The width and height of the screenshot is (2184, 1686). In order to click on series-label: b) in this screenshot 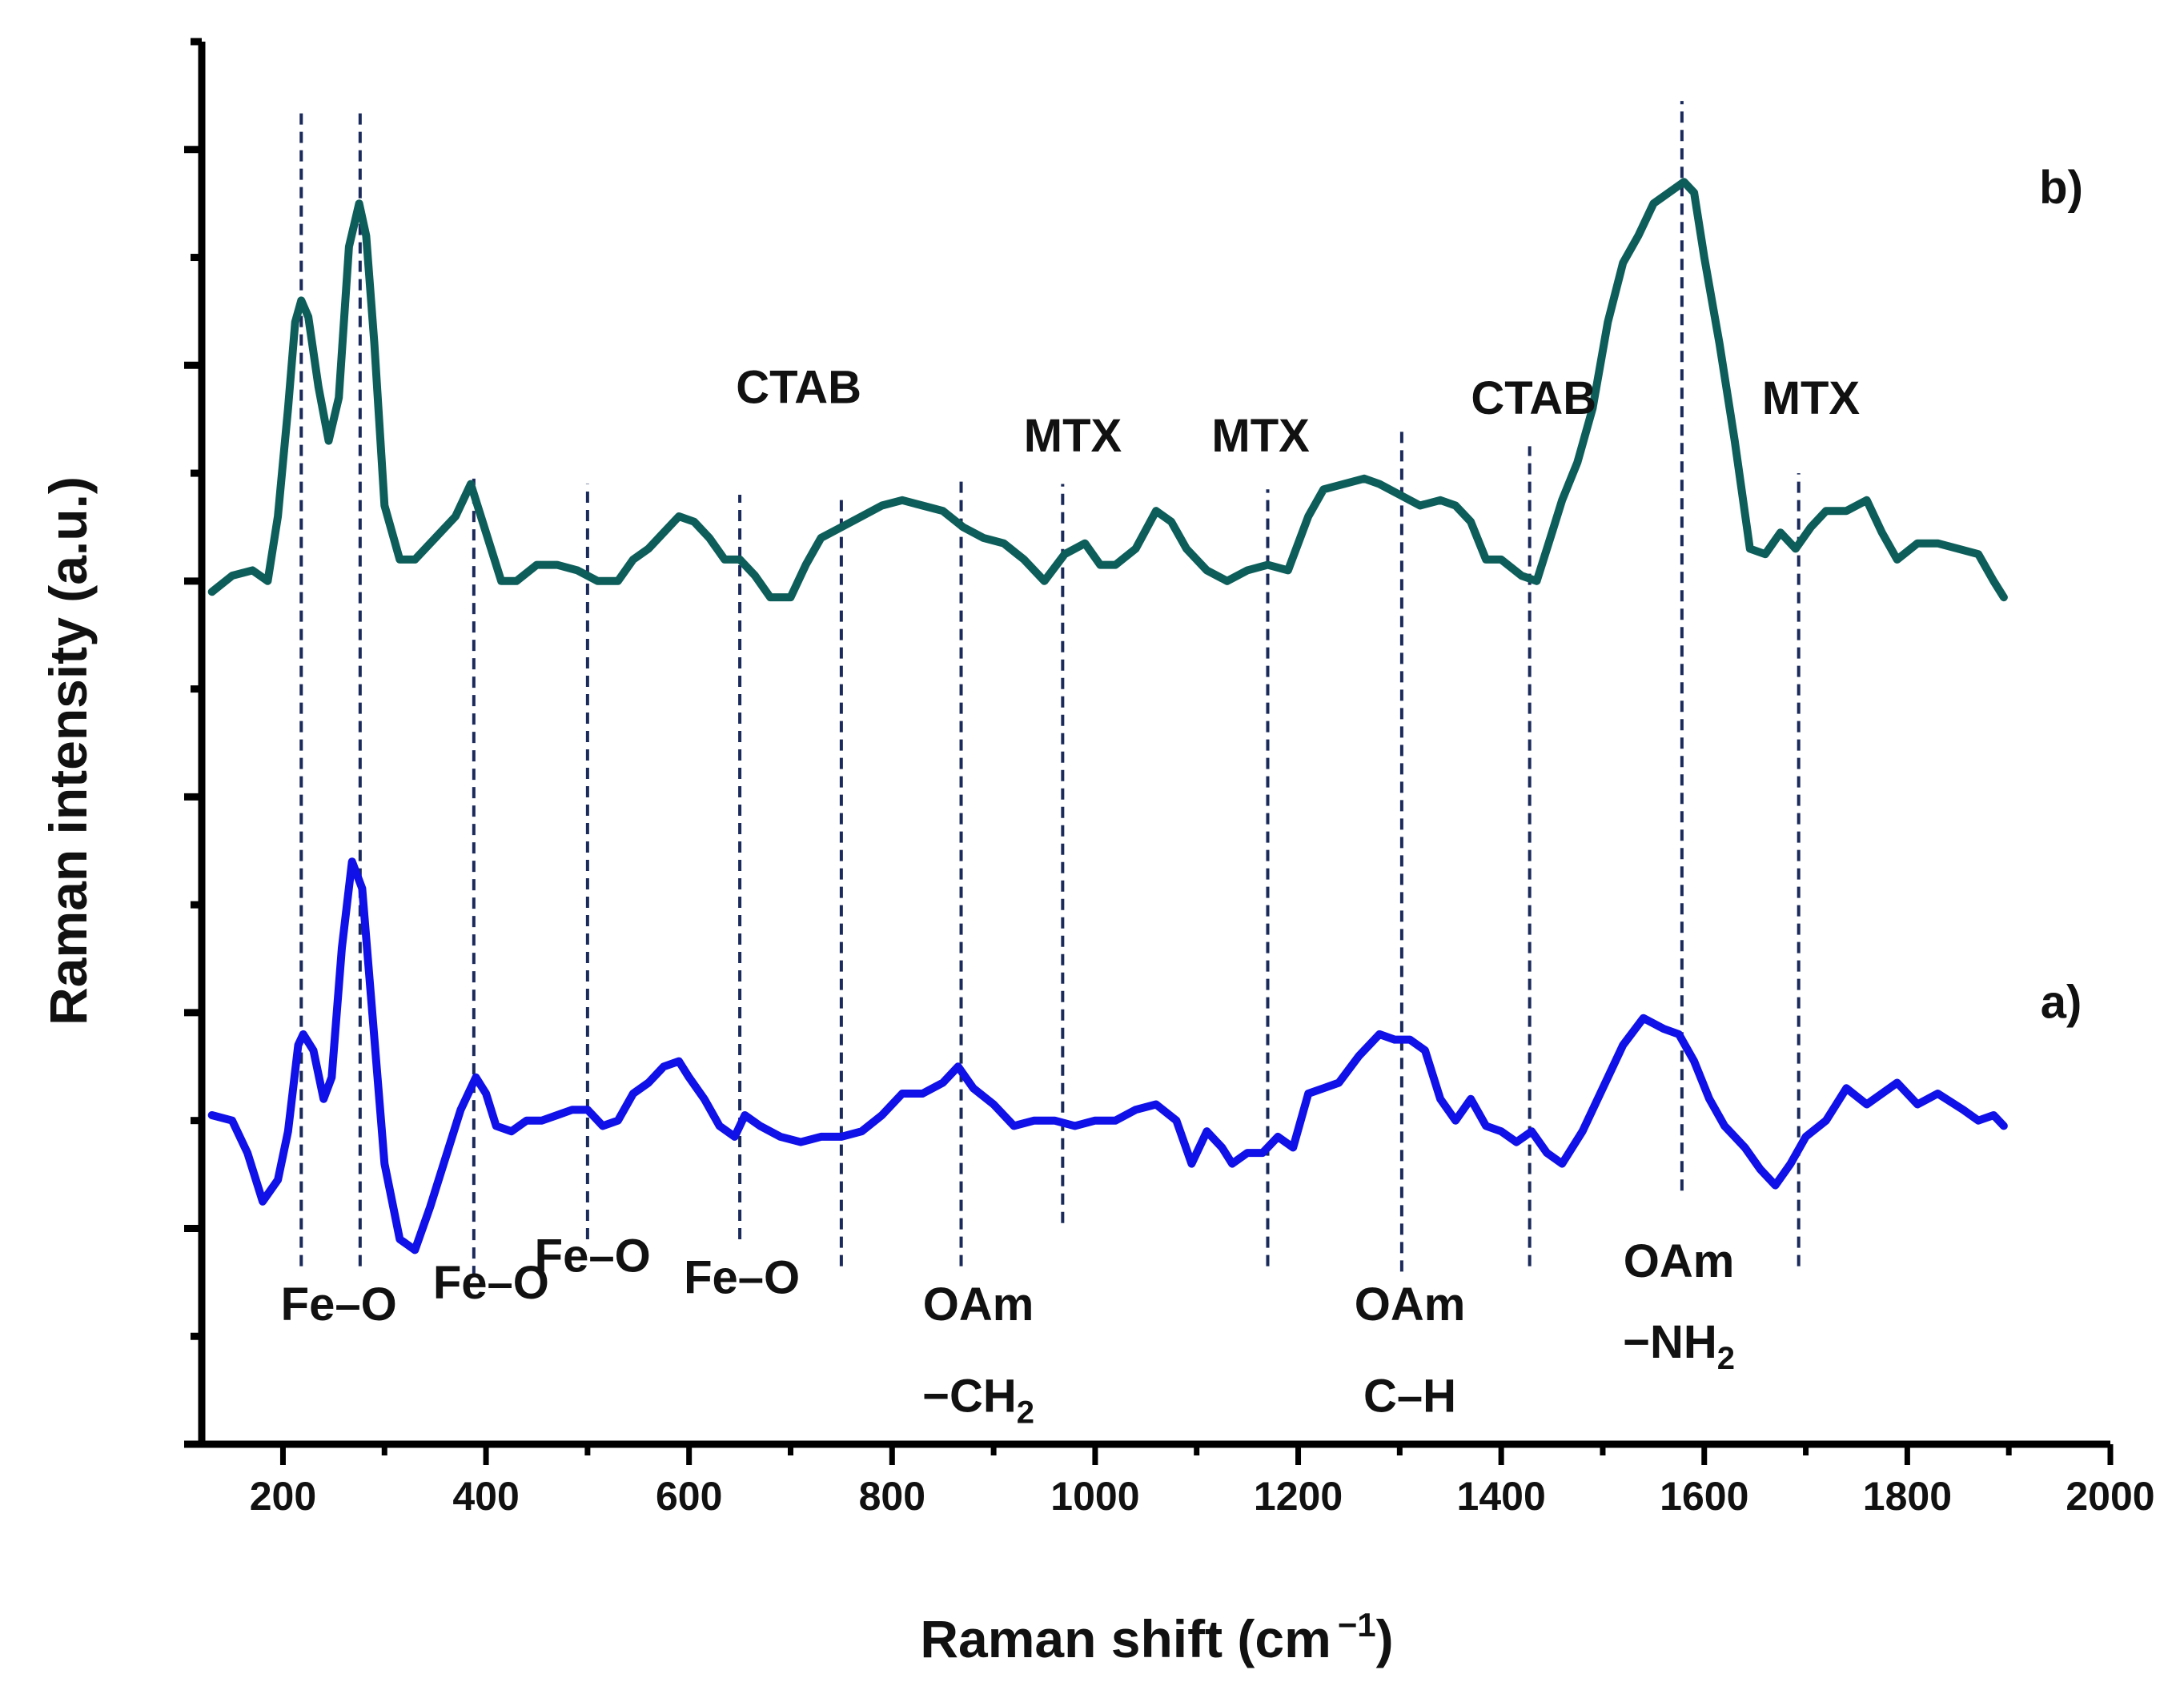, I will do `click(2061, 188)`.